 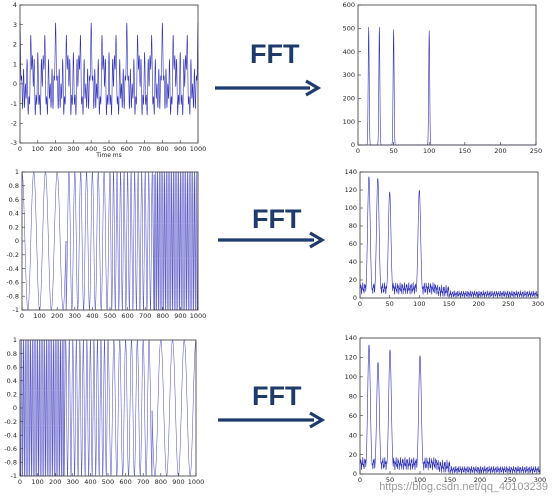 I want to click on row2-time-ytick-label: -0.8, so click(x=12, y=296).